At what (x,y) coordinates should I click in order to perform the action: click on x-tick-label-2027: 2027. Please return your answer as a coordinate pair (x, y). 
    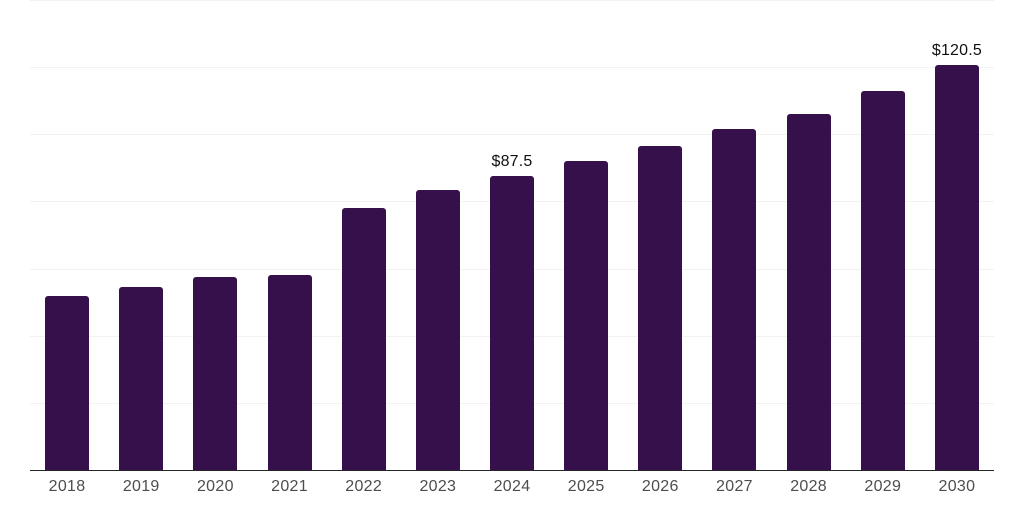
    Looking at the image, I should click on (734, 486).